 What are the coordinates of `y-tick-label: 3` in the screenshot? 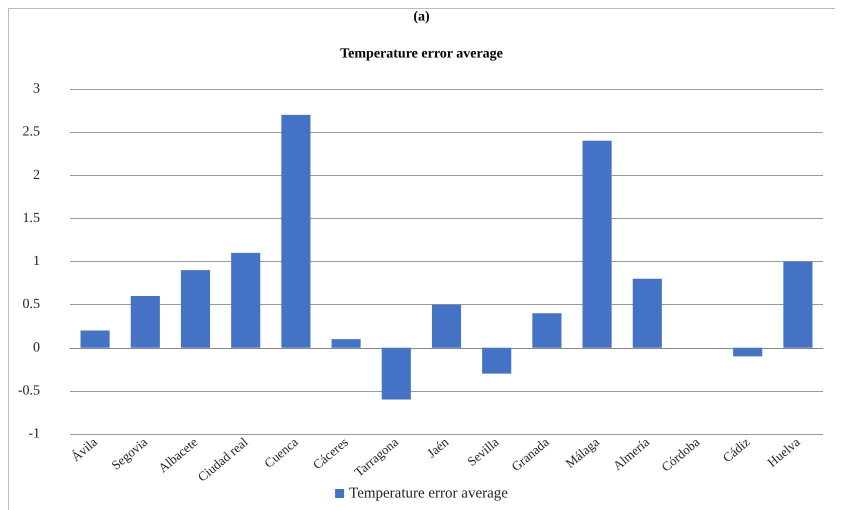 It's located at (36, 89).